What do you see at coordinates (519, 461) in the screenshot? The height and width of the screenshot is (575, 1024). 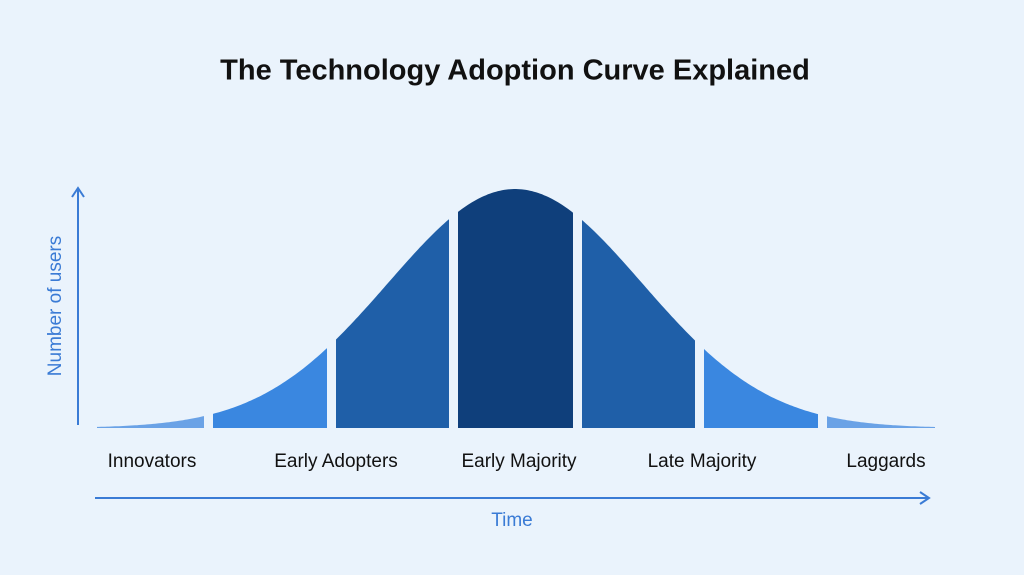 I see `segment-label: Early Majority` at bounding box center [519, 461].